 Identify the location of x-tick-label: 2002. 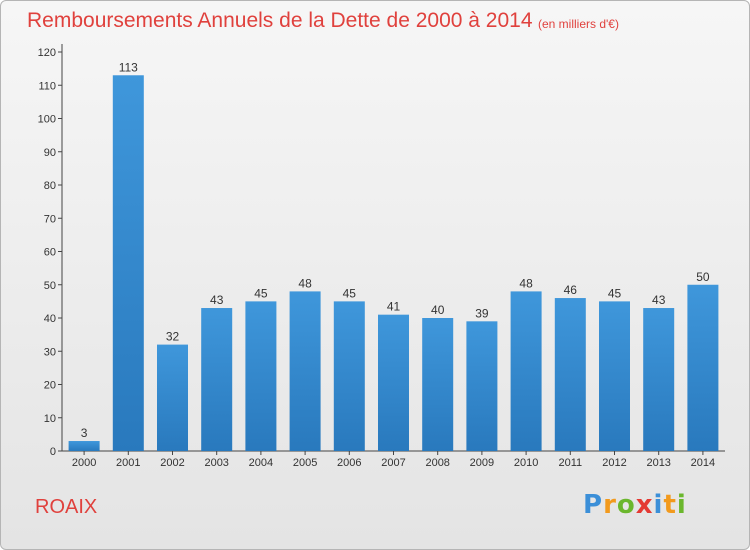
(172, 463).